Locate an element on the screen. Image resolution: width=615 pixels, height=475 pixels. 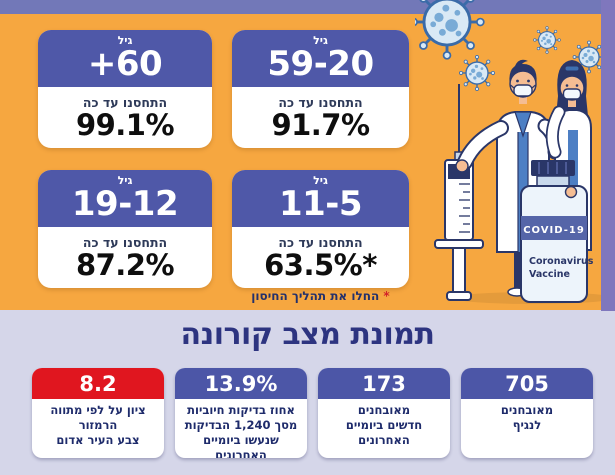
covid19-label: COVID-19 is located at coordinates (554, 230).